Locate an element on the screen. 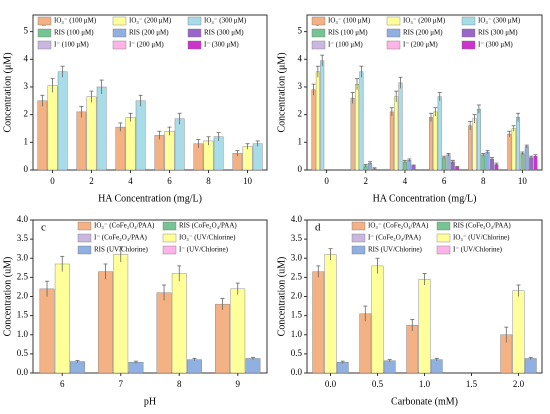  x-tick-label: 4 is located at coordinates (130, 181).